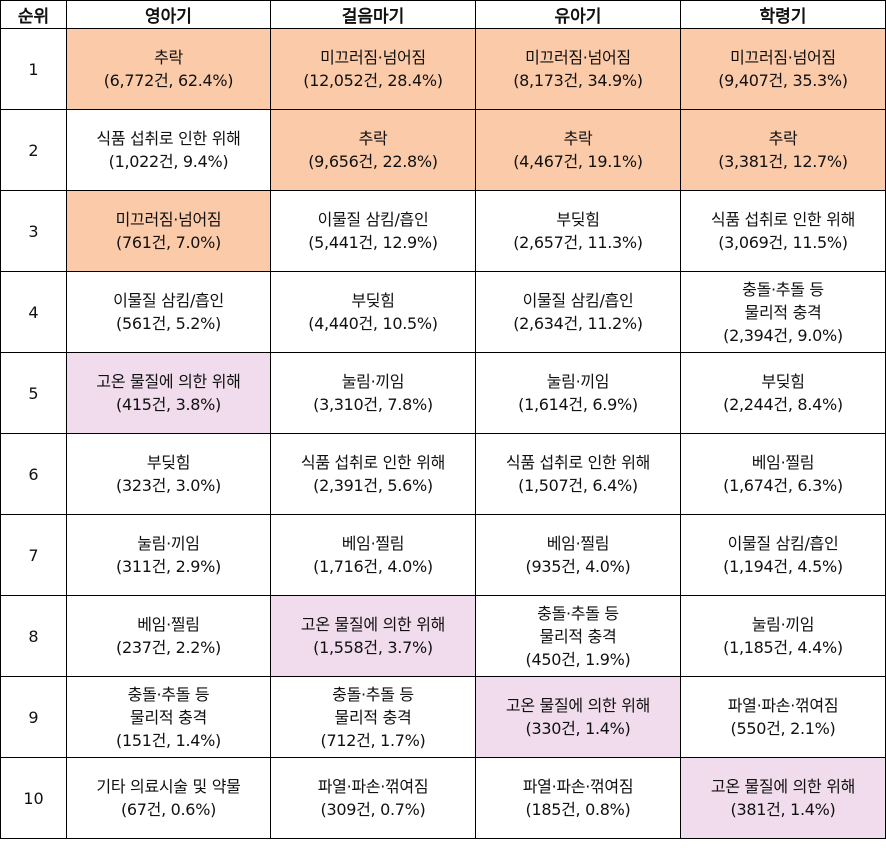 This screenshot has width=886, height=854. I want to click on cell-preschool: 식품 섭취로 인한 위해 (1,507건, 6.4%), so click(578, 474).